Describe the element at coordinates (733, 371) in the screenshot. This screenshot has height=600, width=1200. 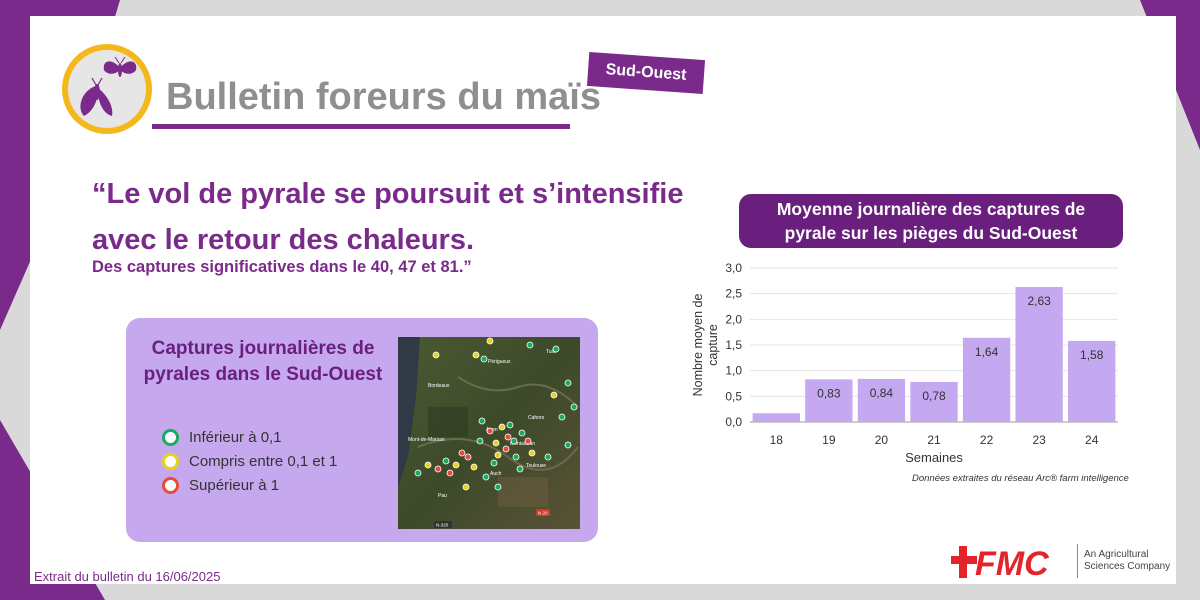
I see `y-tick-label: 1,0` at that location.